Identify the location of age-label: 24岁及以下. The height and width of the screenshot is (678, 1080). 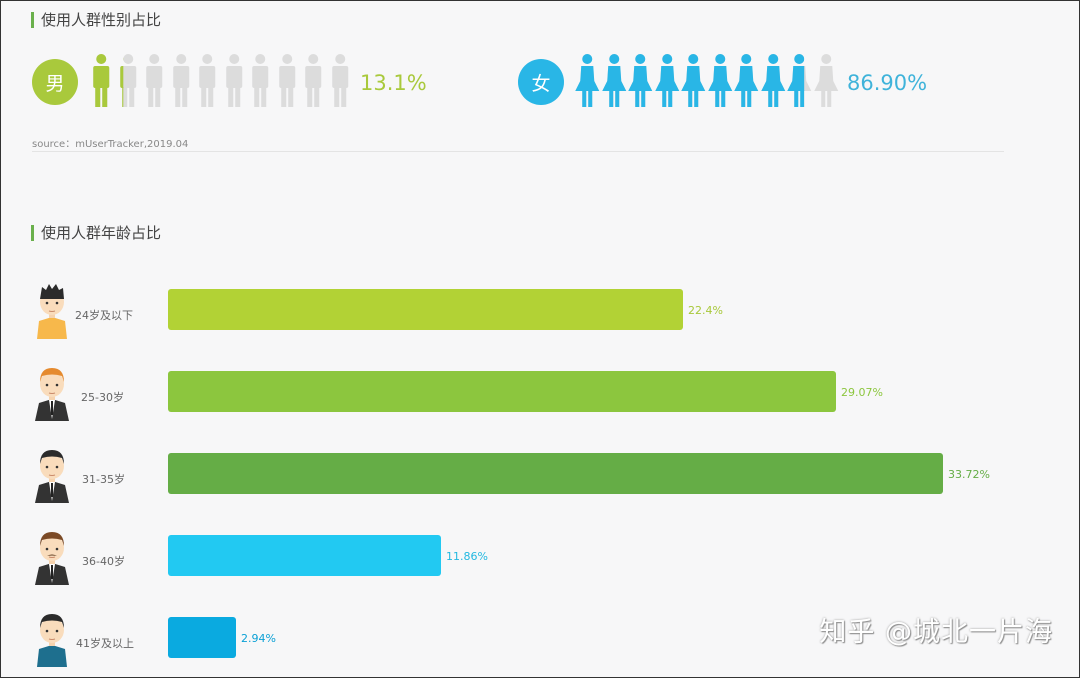
(104, 315).